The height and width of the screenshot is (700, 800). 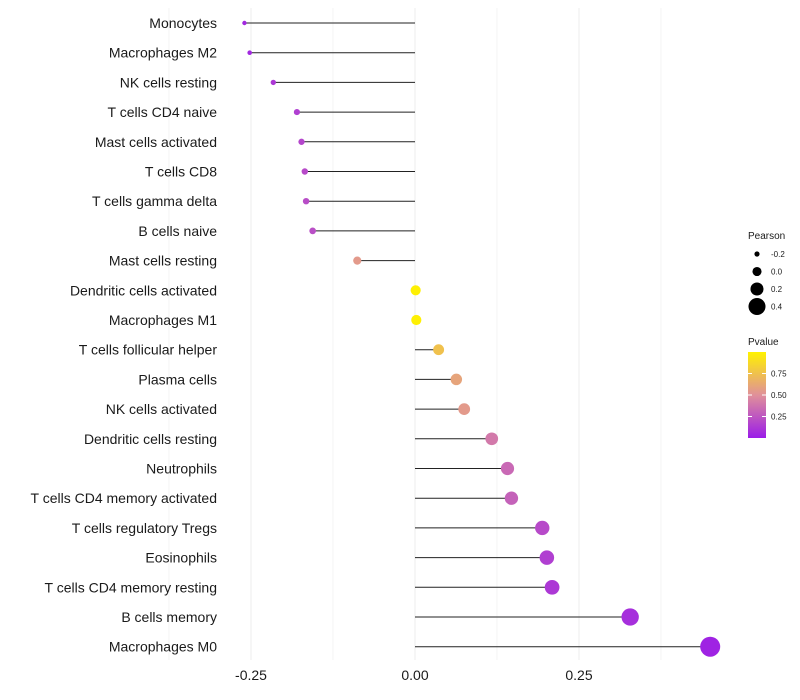 I want to click on y-axis-label: Dendritic cells activated, so click(x=143, y=290).